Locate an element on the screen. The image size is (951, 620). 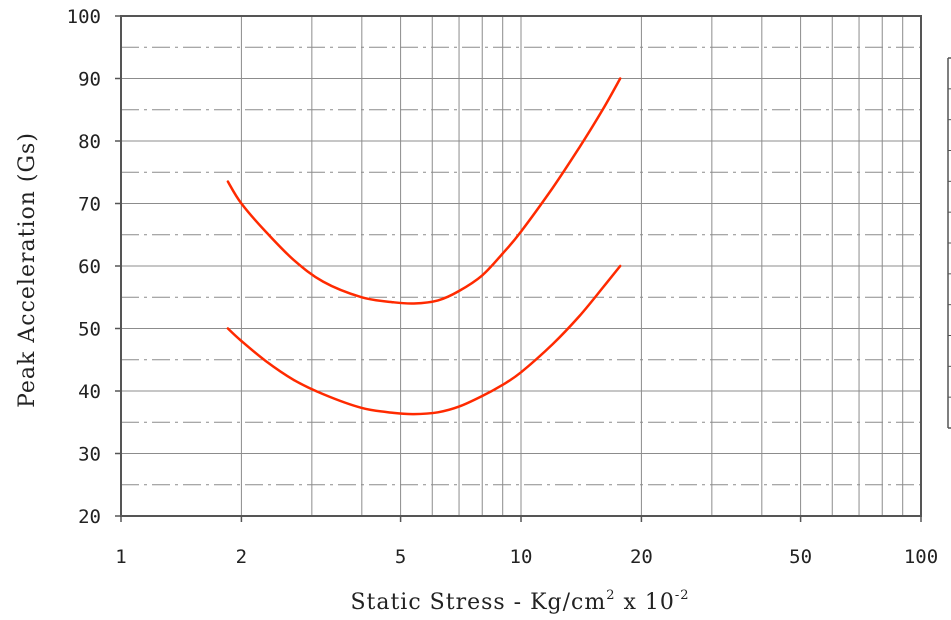
x-tick-label: 1 is located at coordinates (120, 557).